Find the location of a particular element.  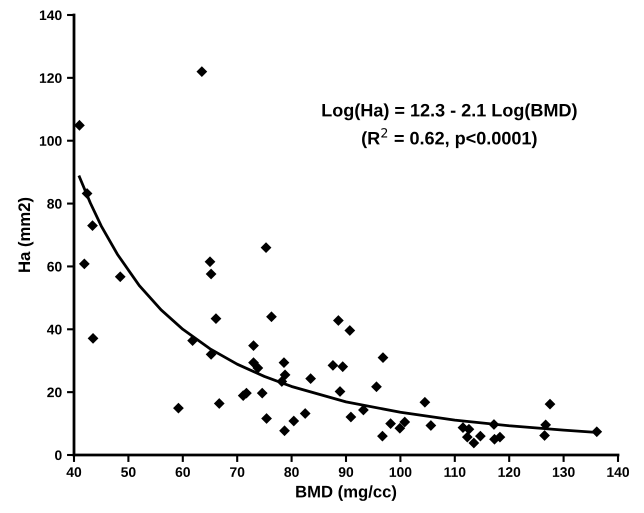

annotation: Log(Ha) = 12.3 - 2.1 Log(BMD) is located at coordinates (449, 111).